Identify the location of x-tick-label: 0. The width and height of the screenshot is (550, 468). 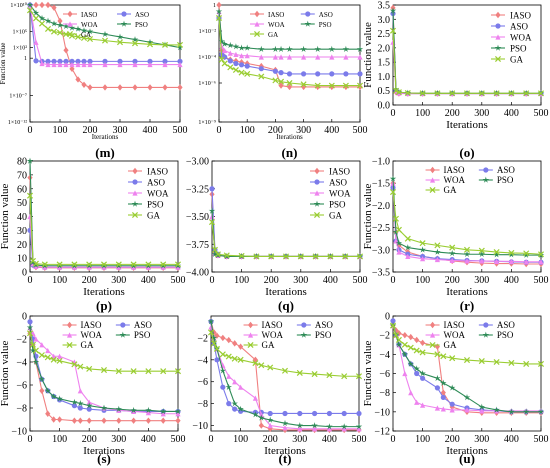
(393, 280).